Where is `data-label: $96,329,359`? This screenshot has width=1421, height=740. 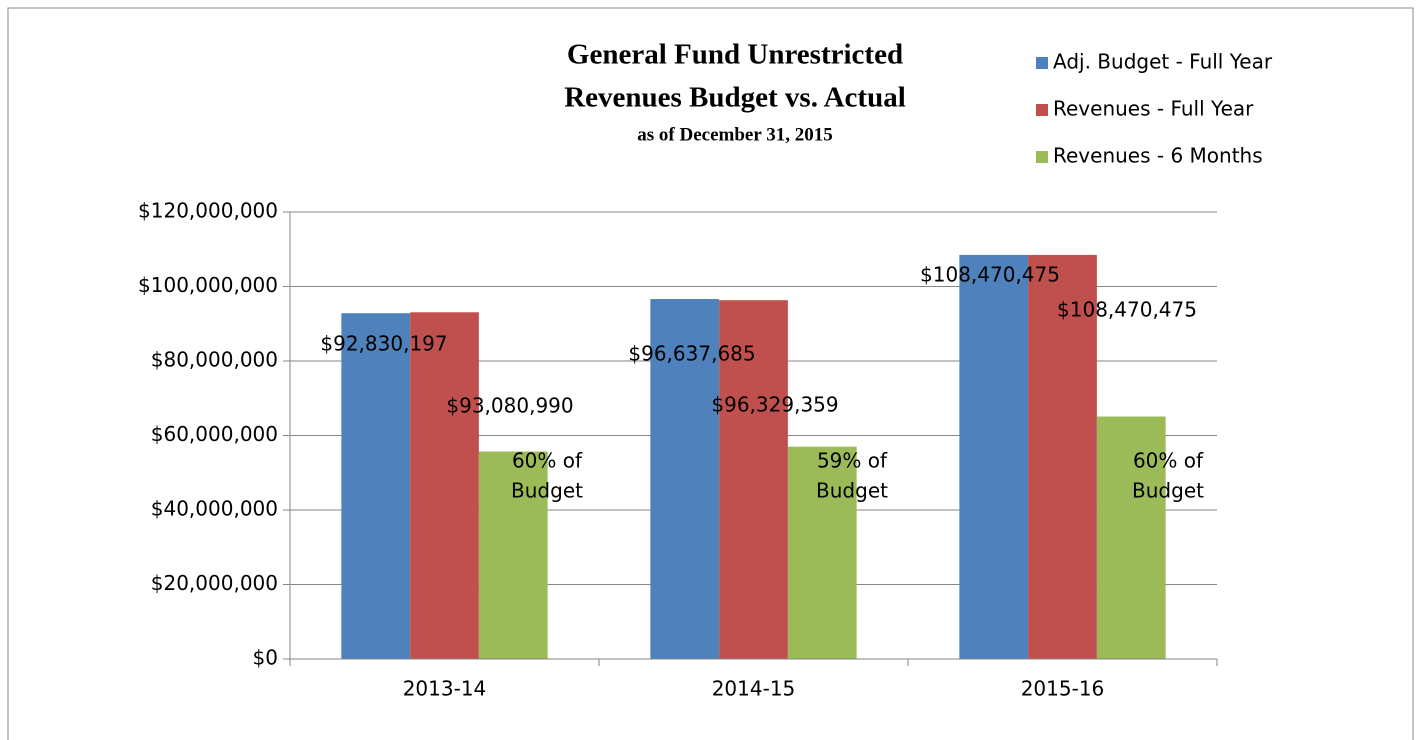
data-label: $96,329,359 is located at coordinates (774, 405).